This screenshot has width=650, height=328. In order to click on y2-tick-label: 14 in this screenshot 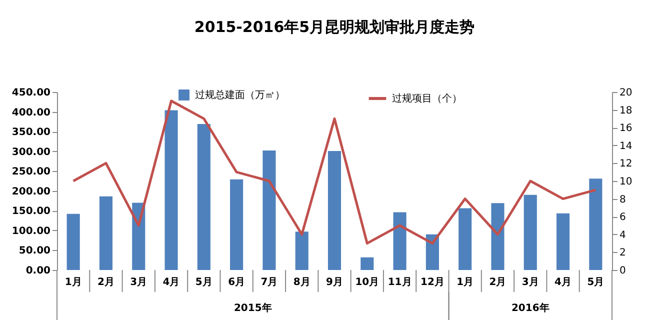, I will do `click(626, 146)`.